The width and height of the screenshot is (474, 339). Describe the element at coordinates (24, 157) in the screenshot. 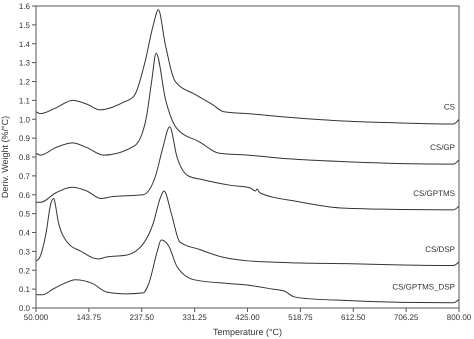

I see `y-tick-label: 0.8` at that location.